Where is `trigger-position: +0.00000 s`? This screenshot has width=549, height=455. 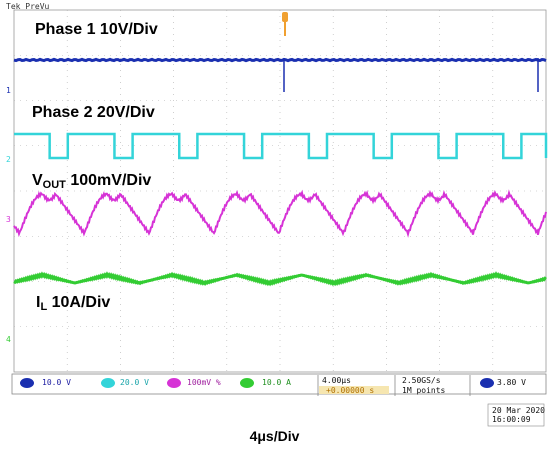
trigger-position: +0.00000 s is located at coordinates (350, 390).